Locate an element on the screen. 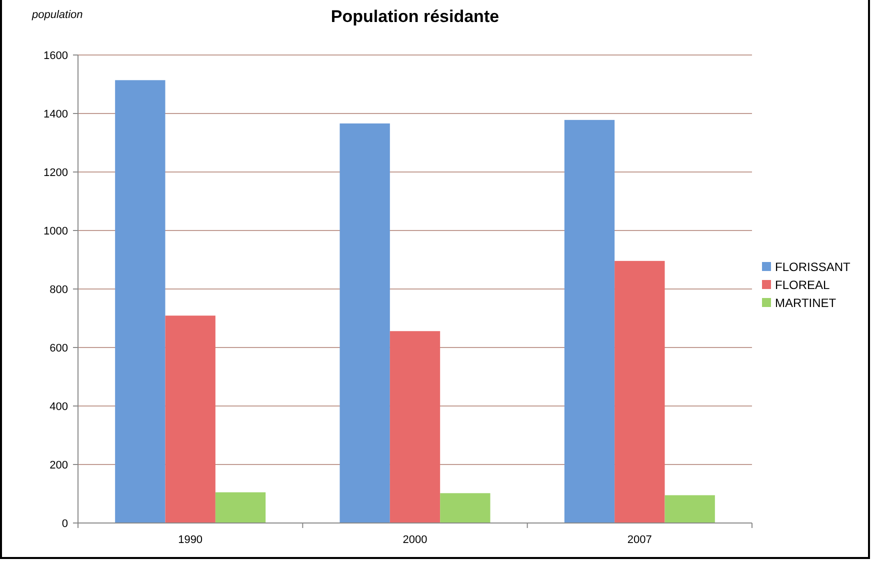  legend-label: FLOREAL is located at coordinates (802, 285).